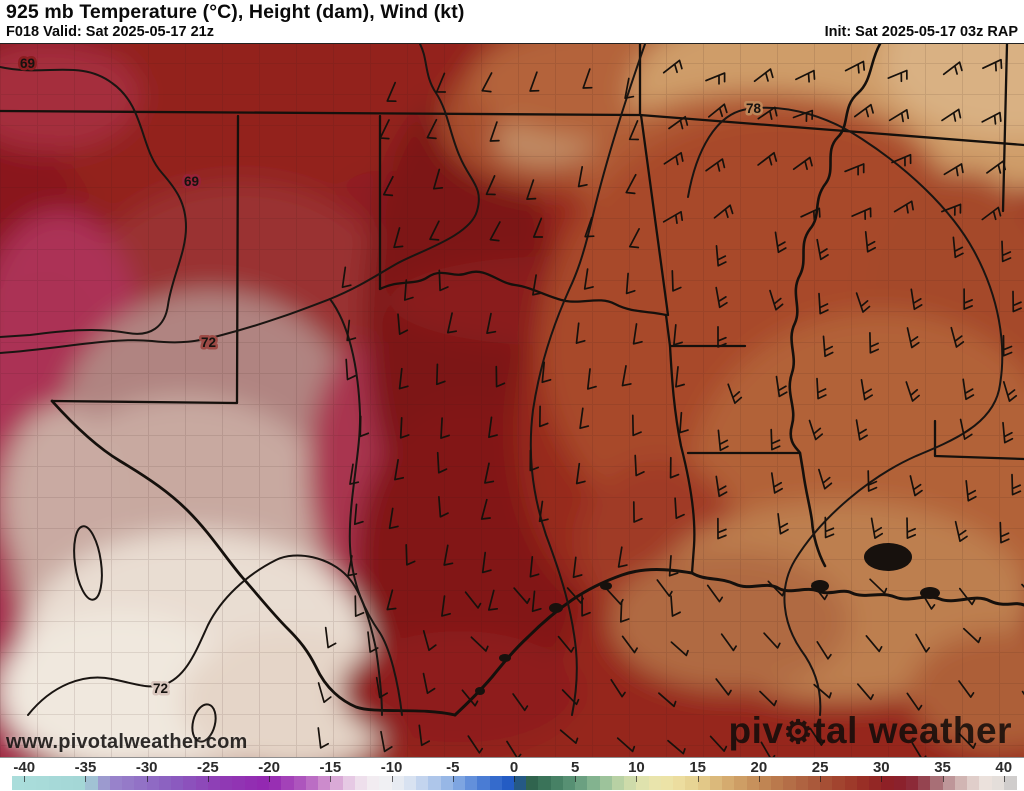 The image size is (1024, 791). Describe the element at coordinates (453, 767) in the screenshot. I see `colorbar-tick-label: -5` at that location.